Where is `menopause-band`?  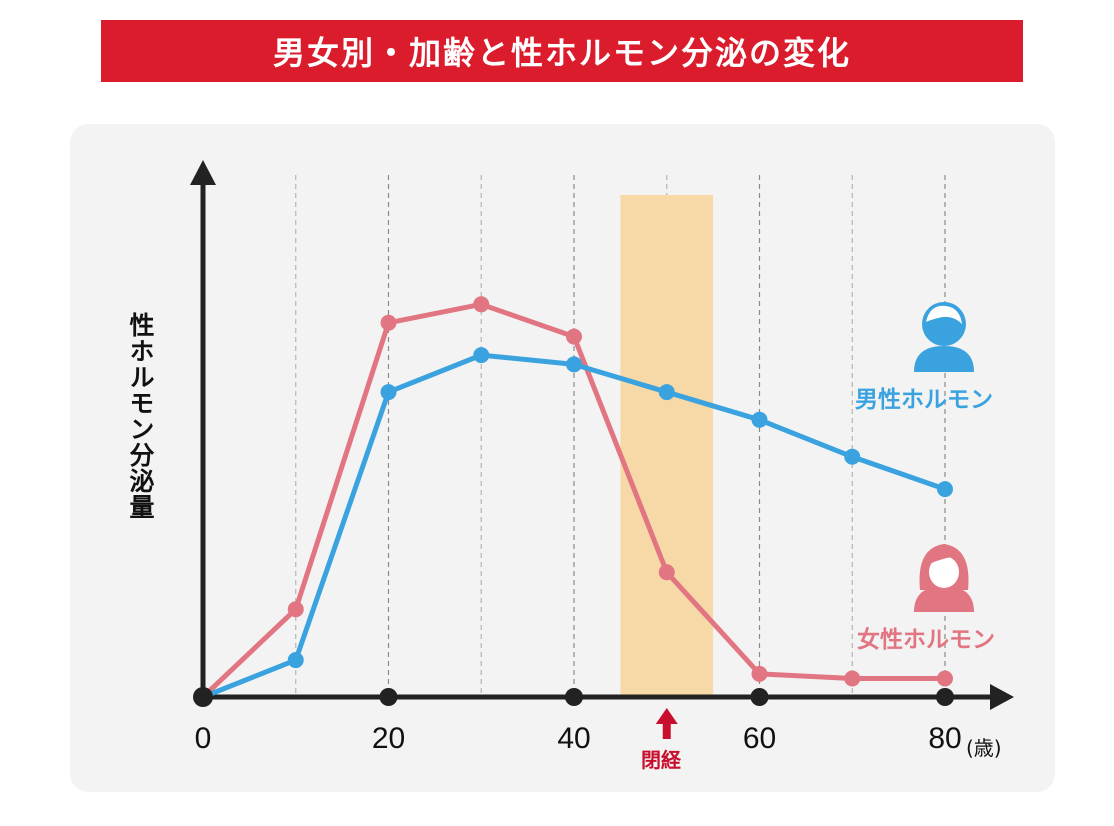
menopause-band is located at coordinates (667, 446).